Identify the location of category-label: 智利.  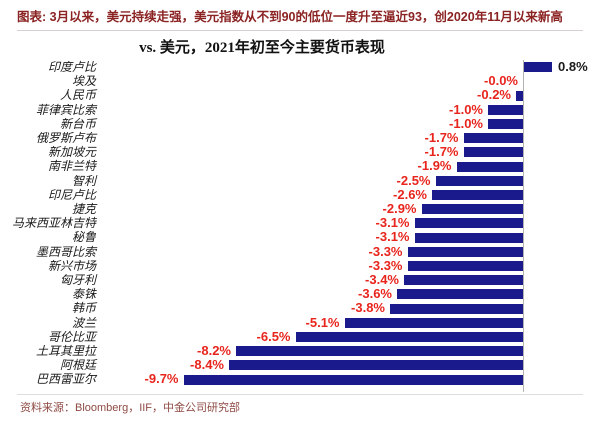
(83, 180).